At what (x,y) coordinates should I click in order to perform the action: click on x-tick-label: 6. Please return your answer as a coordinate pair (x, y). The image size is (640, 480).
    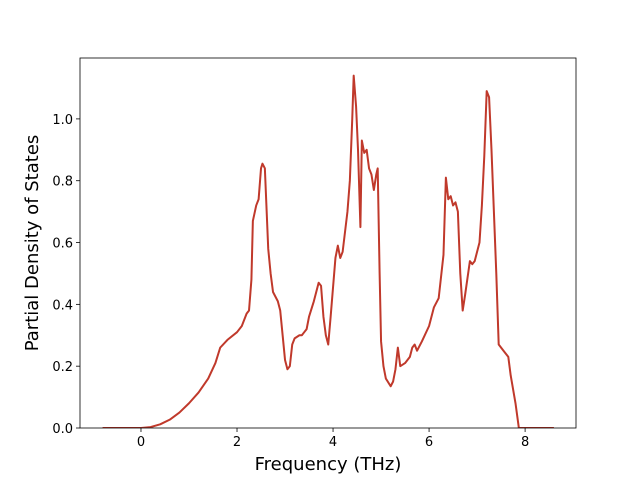
    Looking at the image, I should click on (429, 442).